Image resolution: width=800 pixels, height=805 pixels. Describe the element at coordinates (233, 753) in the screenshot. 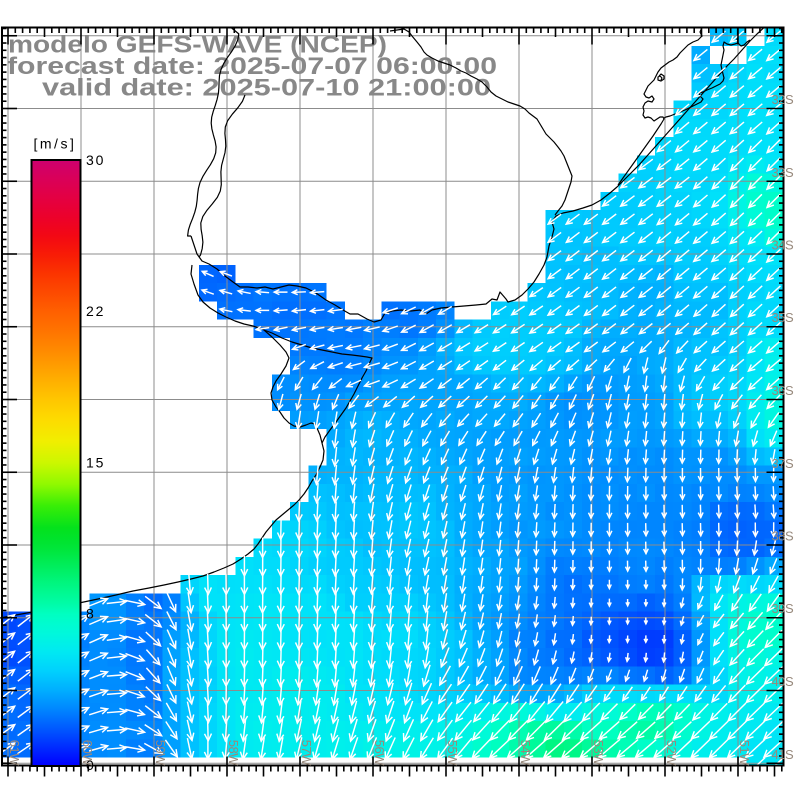

I see `svg-text: 58W` at that location.